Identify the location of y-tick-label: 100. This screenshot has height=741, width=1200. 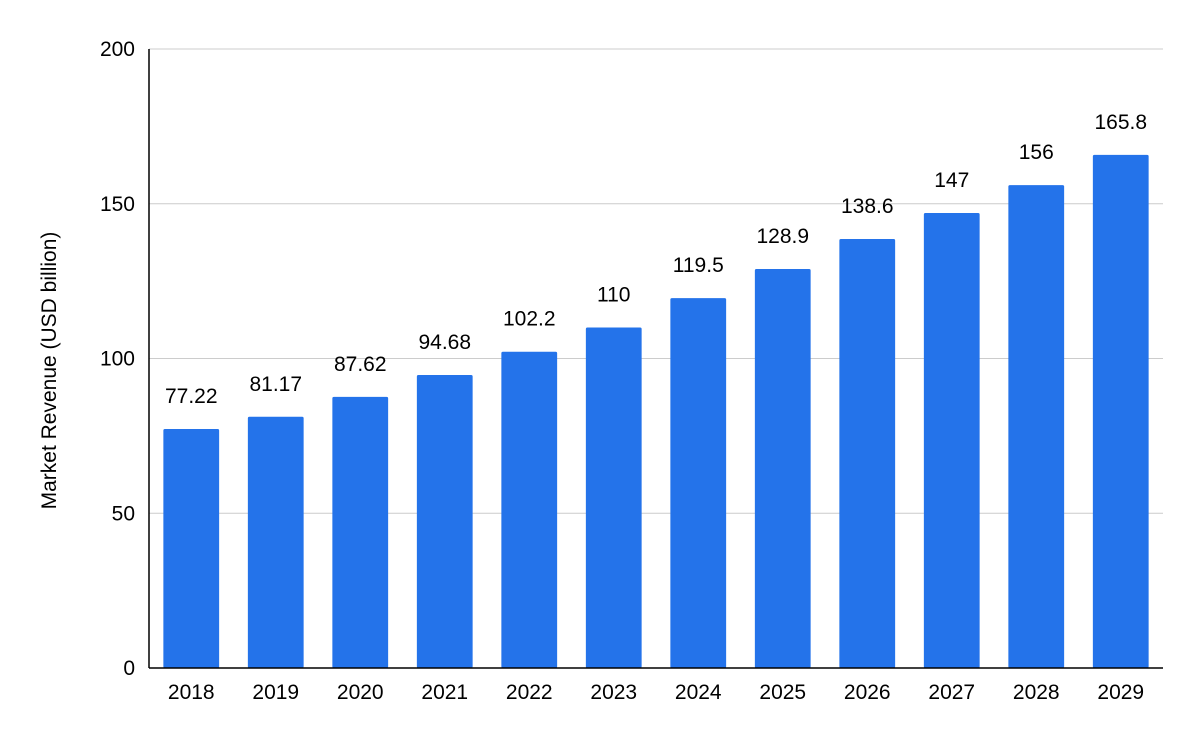
(117, 359).